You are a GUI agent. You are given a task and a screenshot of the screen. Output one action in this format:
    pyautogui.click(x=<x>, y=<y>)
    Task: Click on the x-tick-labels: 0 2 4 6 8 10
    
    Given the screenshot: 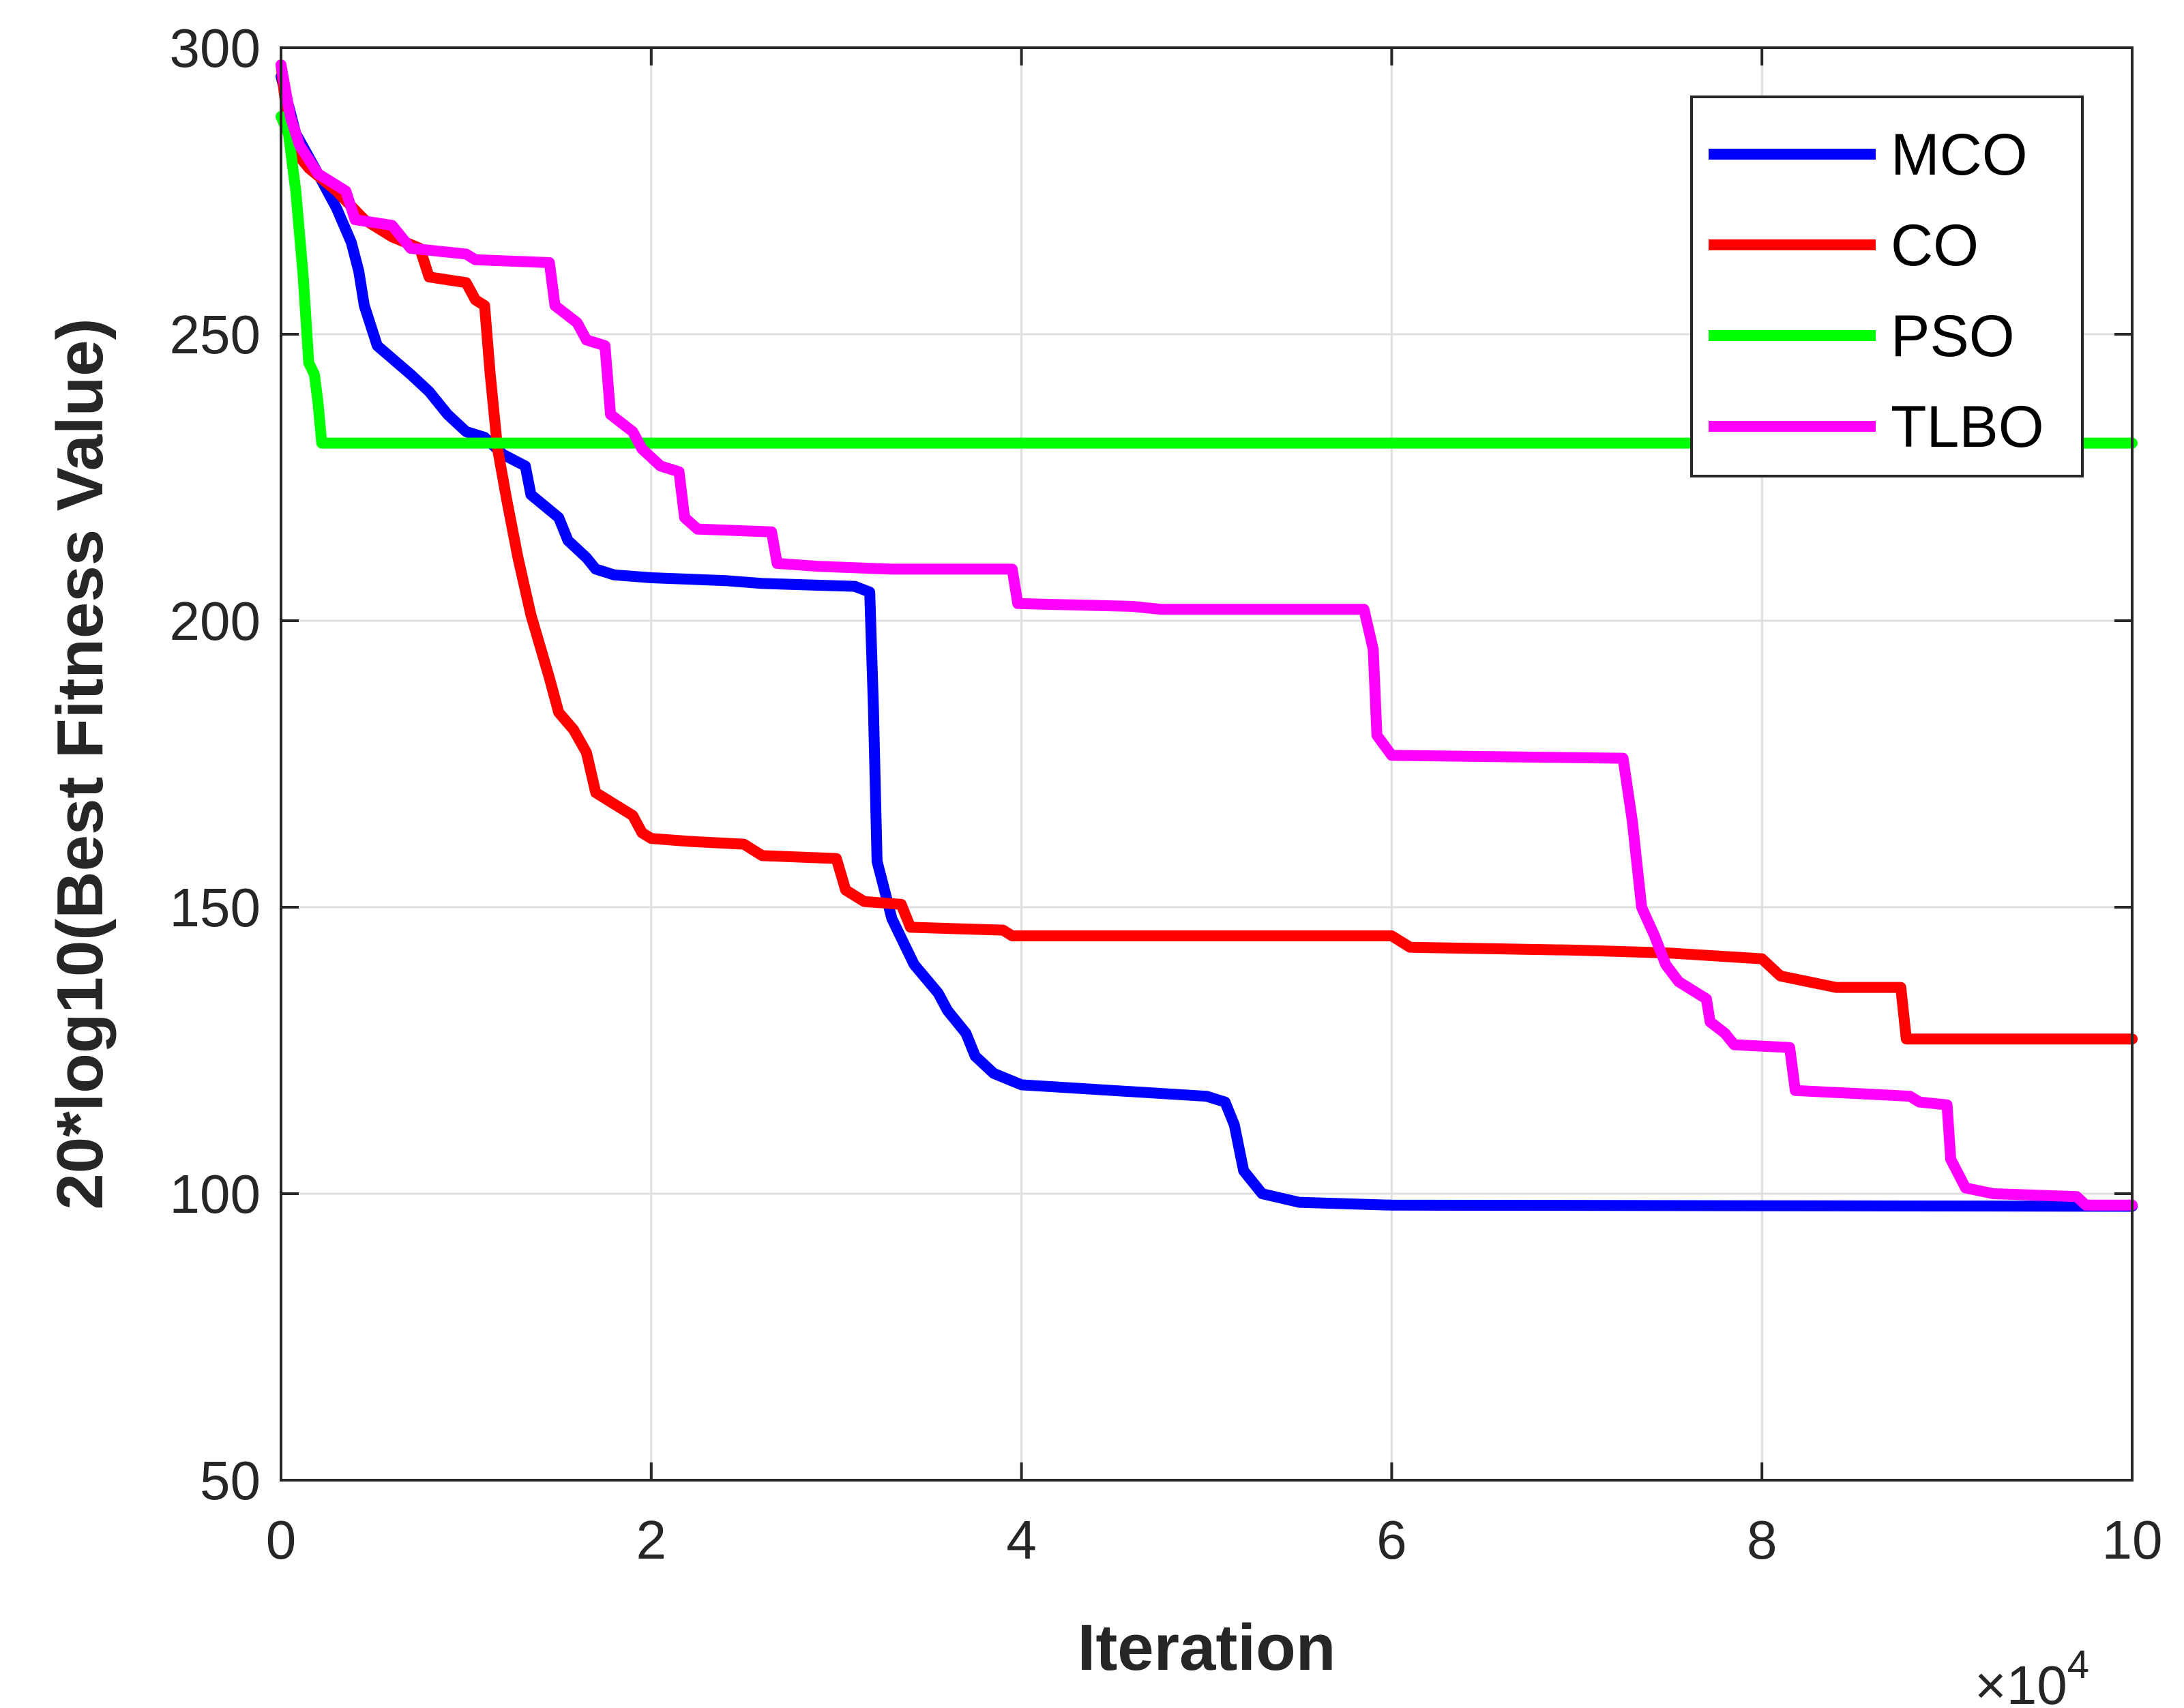 What is the action you would take?
    pyautogui.click(x=1214, y=1540)
    